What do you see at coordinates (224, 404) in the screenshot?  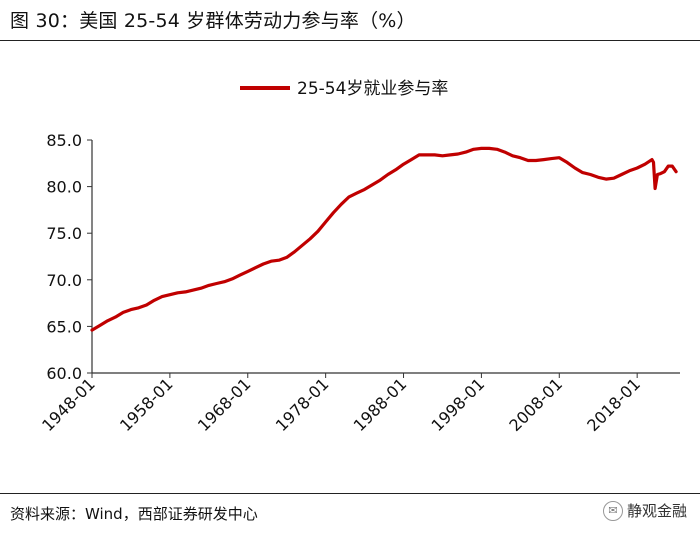 I see `x-tick-label: 1968-01` at bounding box center [224, 404].